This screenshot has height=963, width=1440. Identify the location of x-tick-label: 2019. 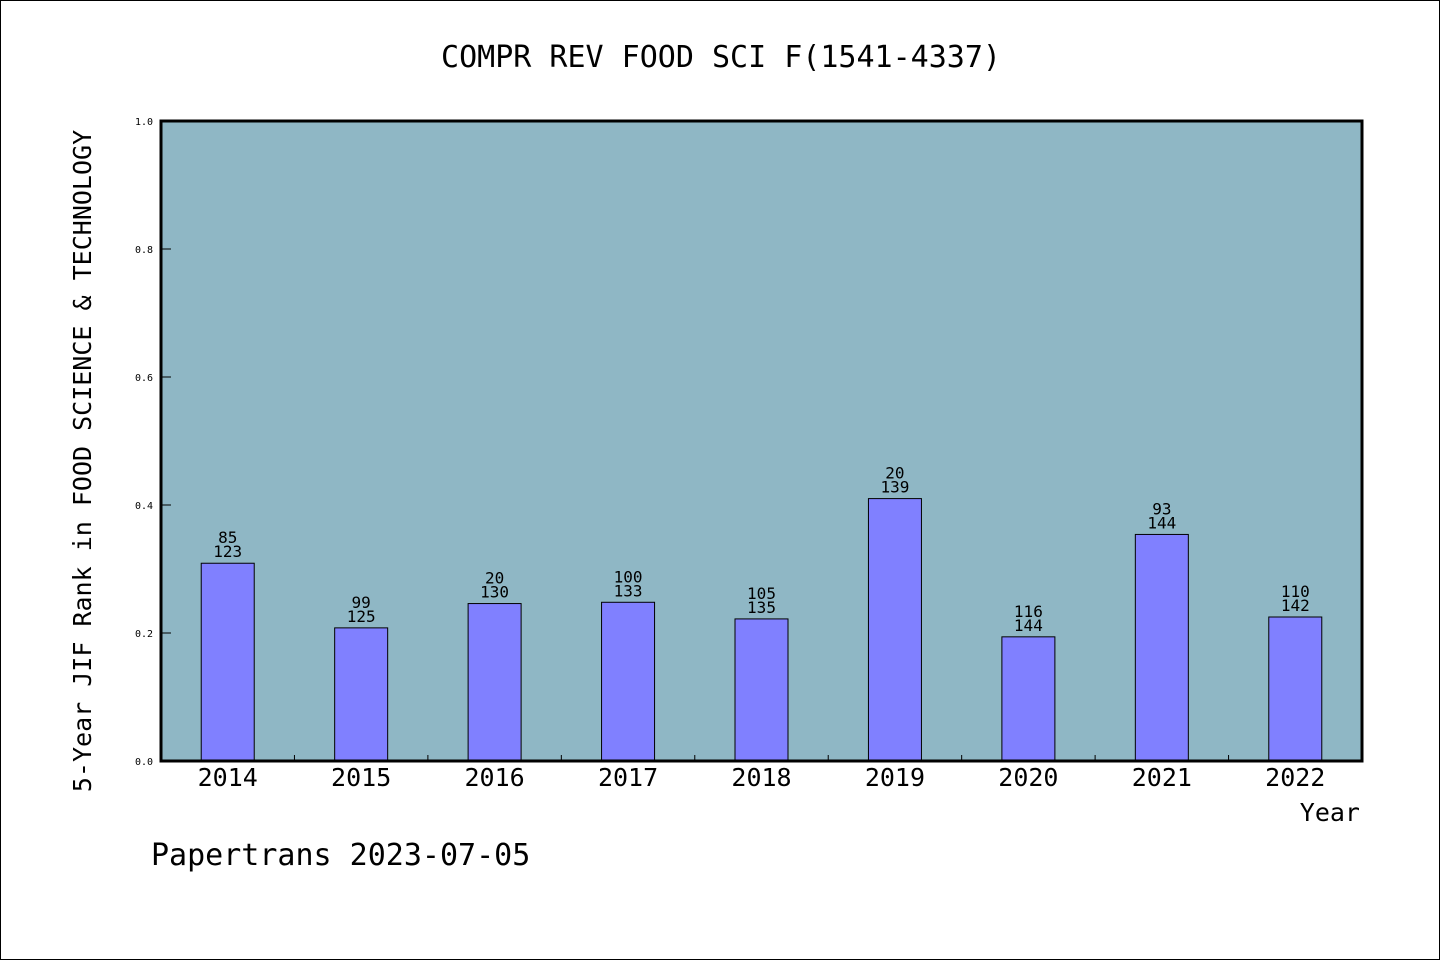
(895, 777).